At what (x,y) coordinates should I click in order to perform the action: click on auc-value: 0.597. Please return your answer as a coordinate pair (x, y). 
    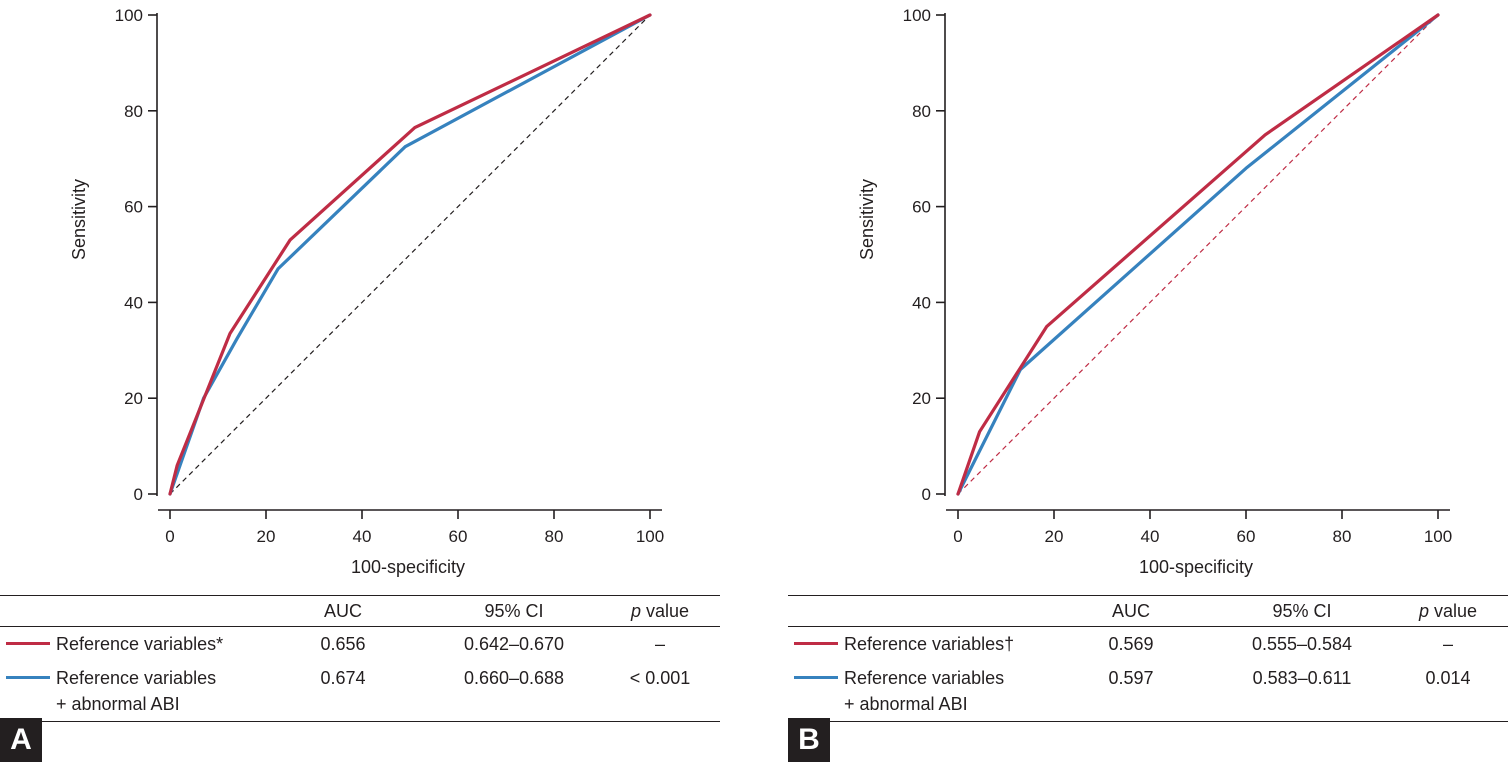
    Looking at the image, I should click on (1131, 678).